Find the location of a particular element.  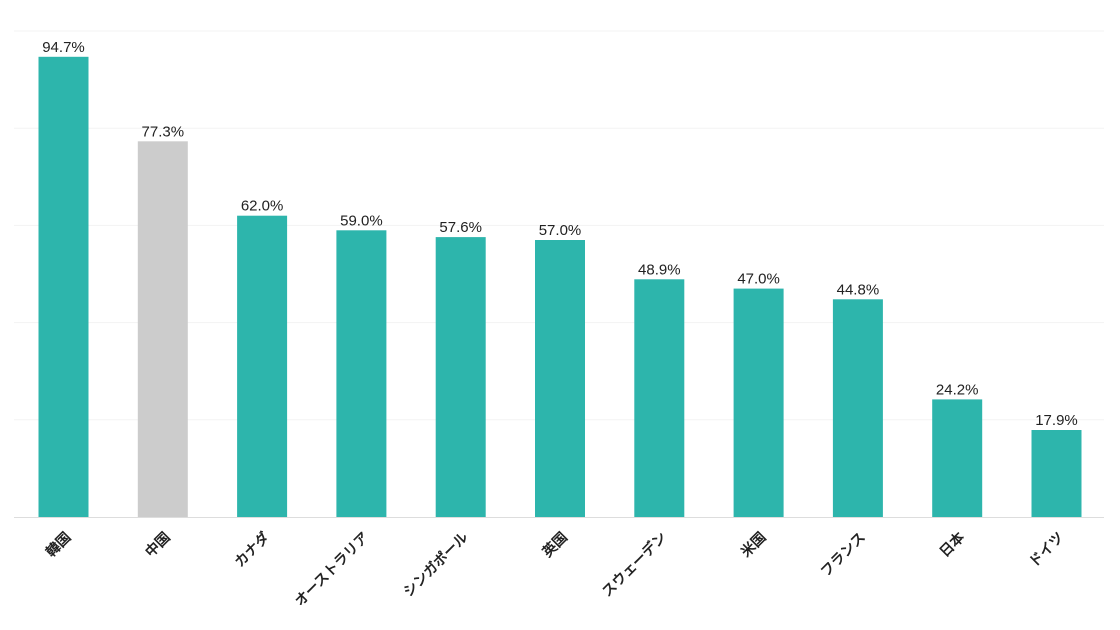

data-label-9: 24.2% is located at coordinates (957, 389).